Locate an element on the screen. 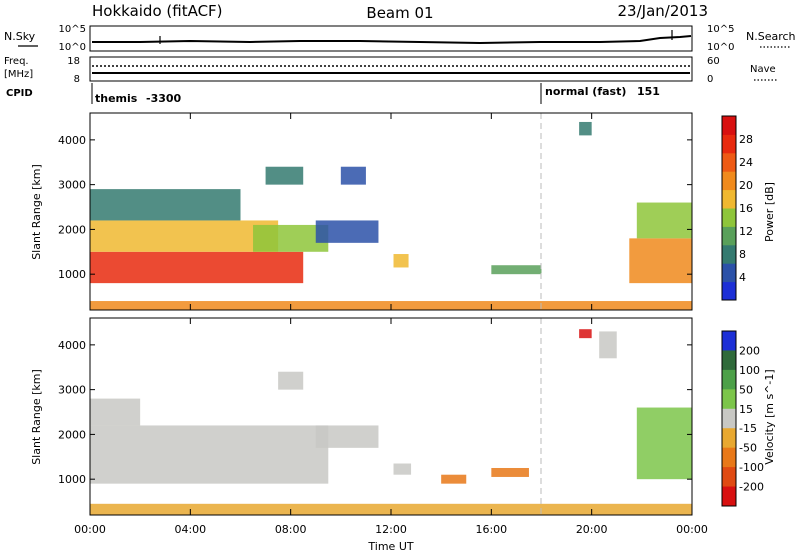  station-title: Hokkaido (fitACF) is located at coordinates (157, 11).